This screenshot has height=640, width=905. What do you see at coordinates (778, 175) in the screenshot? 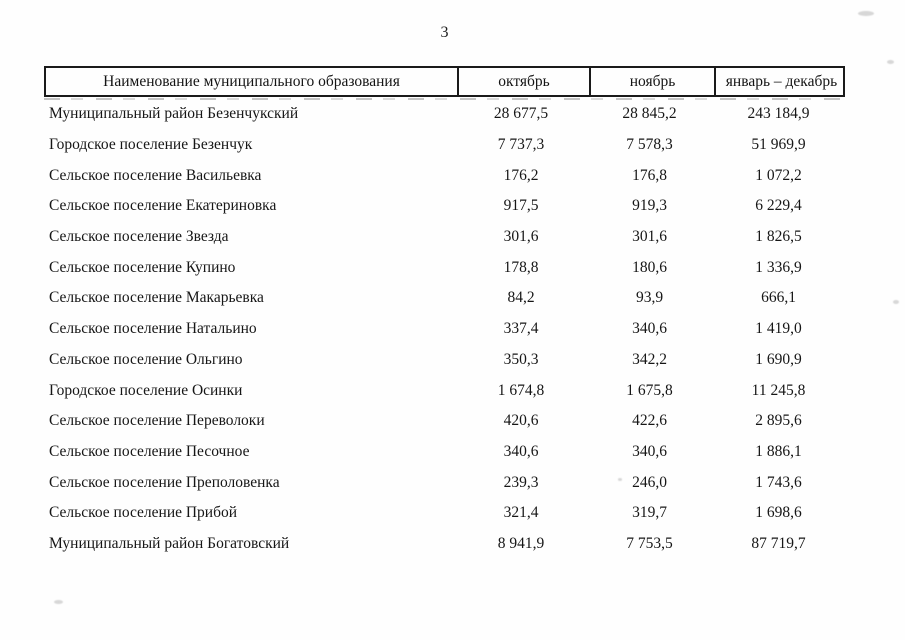
I see `cell-january-december-value: 1 072,2` at bounding box center [778, 175].